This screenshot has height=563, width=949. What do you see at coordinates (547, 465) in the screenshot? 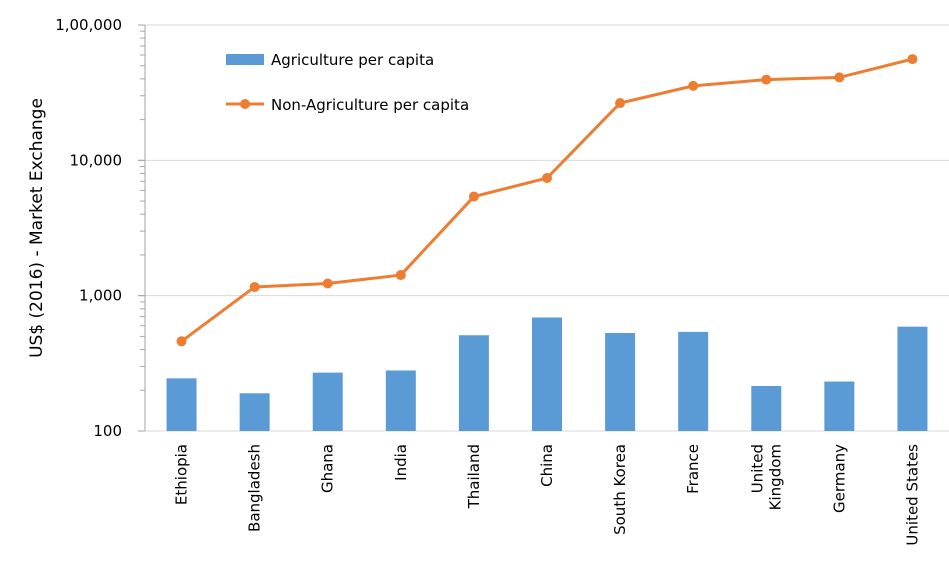
I see `x-category-label: China` at bounding box center [547, 465].